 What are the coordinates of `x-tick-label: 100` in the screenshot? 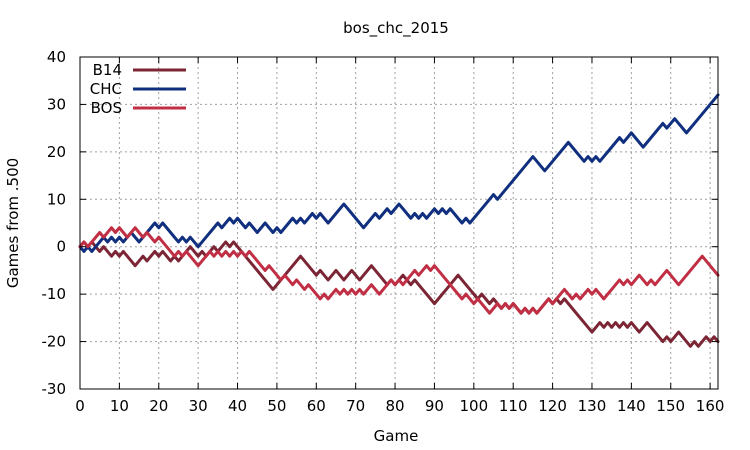 It's located at (474, 406).